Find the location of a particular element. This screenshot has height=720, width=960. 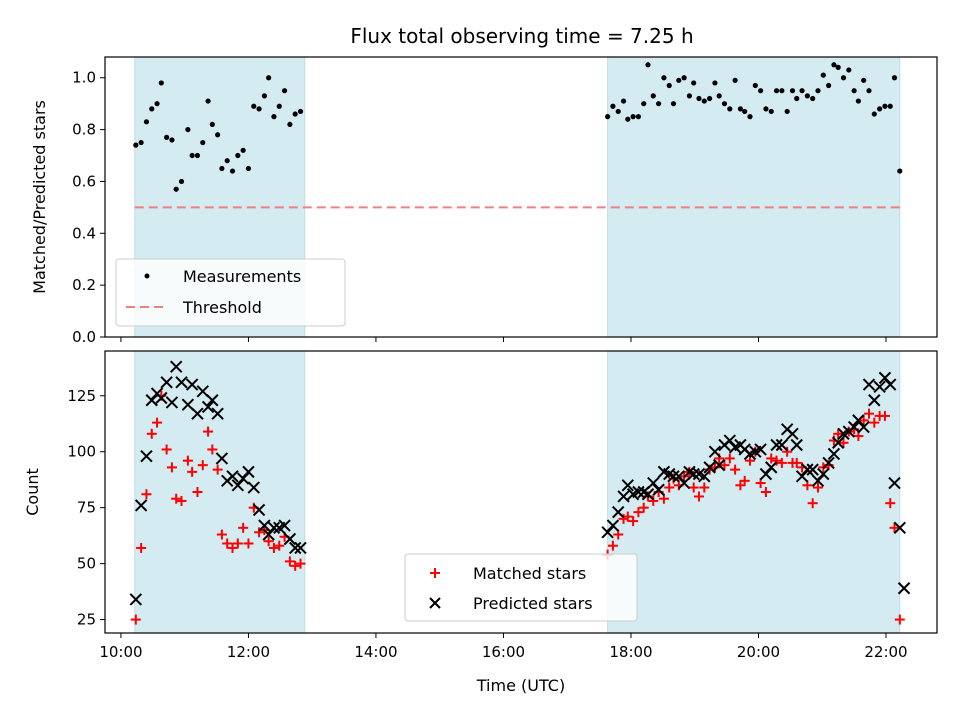

legend-matched-marker is located at coordinates (435, 573).